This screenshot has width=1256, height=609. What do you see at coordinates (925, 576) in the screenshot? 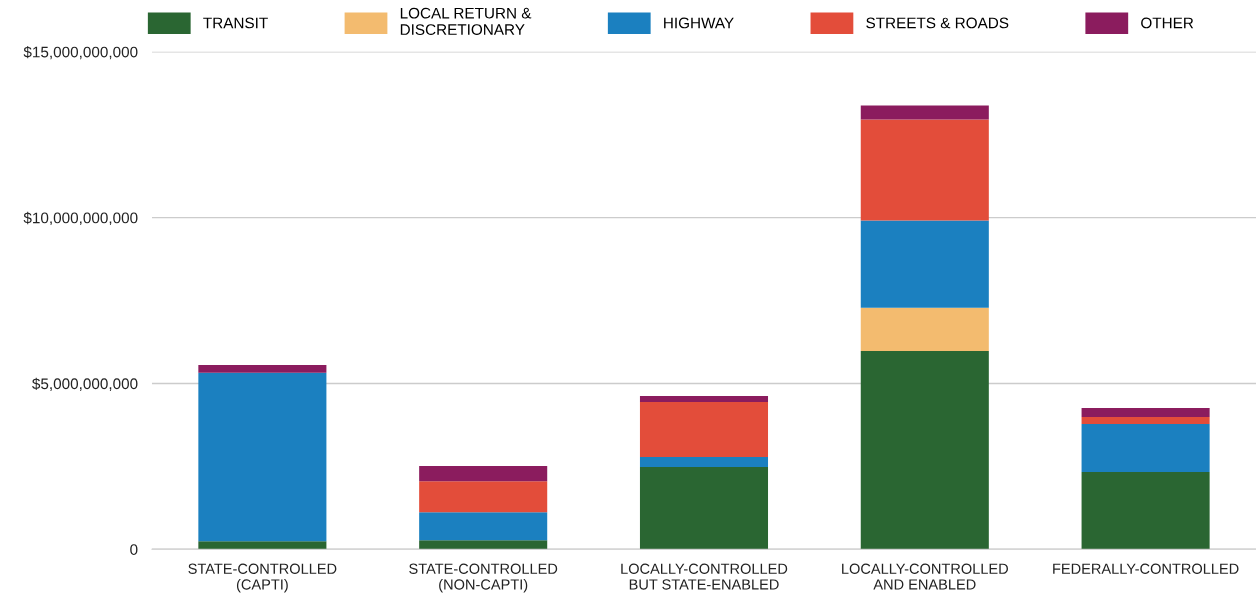
I see `x-tick-label: LOCALLY-CONTROLLED AND ENABLED` at bounding box center [925, 576].